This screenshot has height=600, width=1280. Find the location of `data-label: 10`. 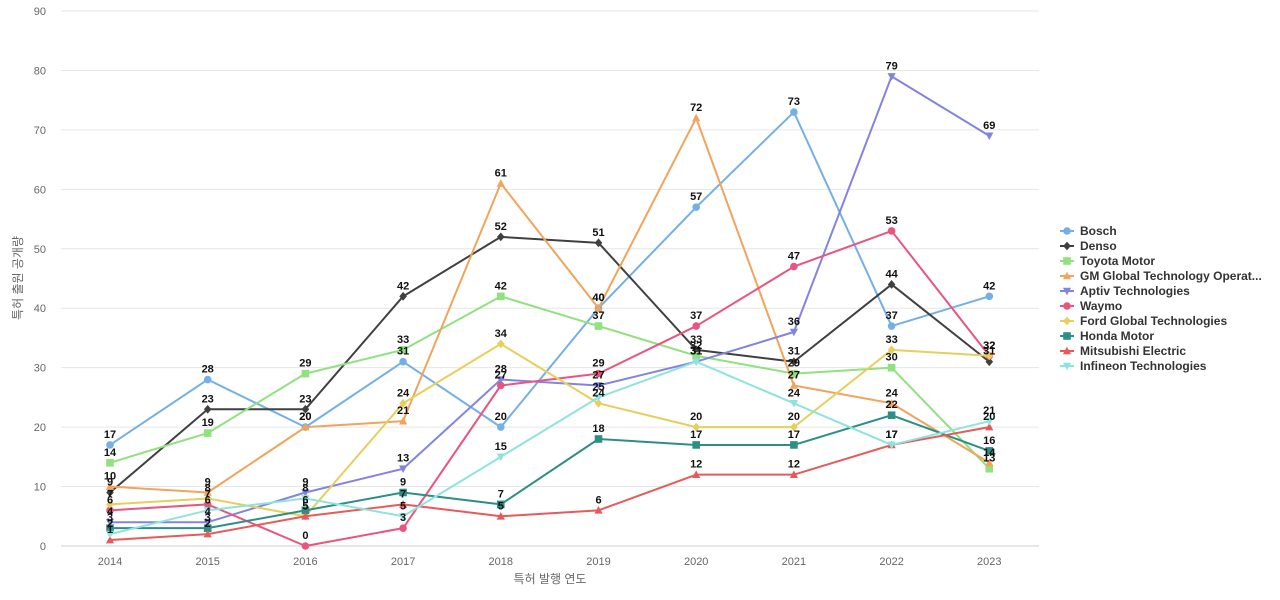

data-label: 10 is located at coordinates (110, 477).